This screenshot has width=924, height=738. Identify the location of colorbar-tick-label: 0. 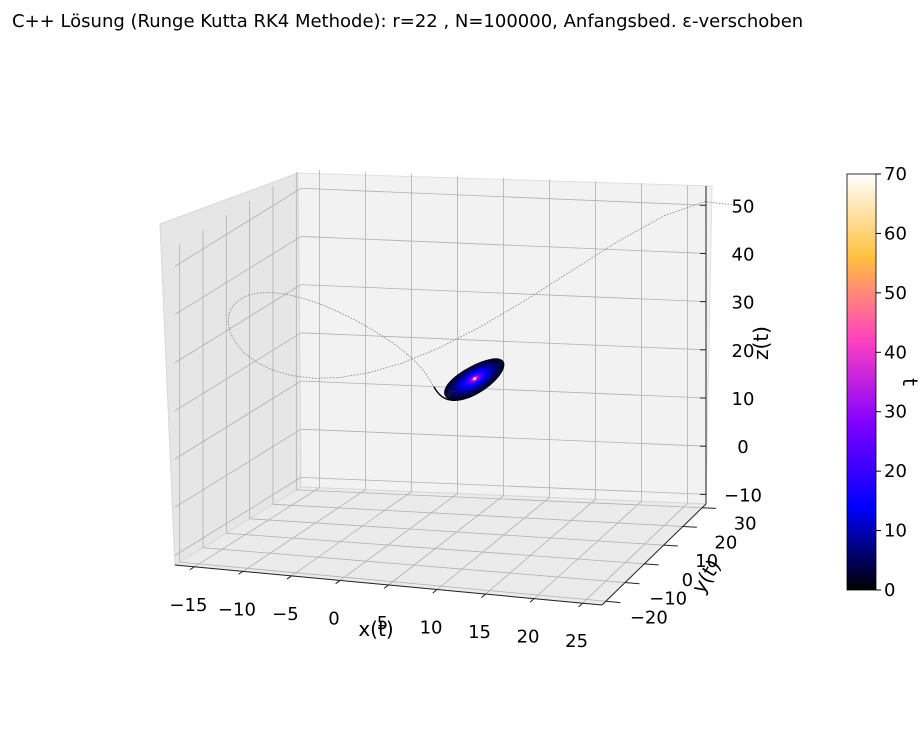
(889, 590).